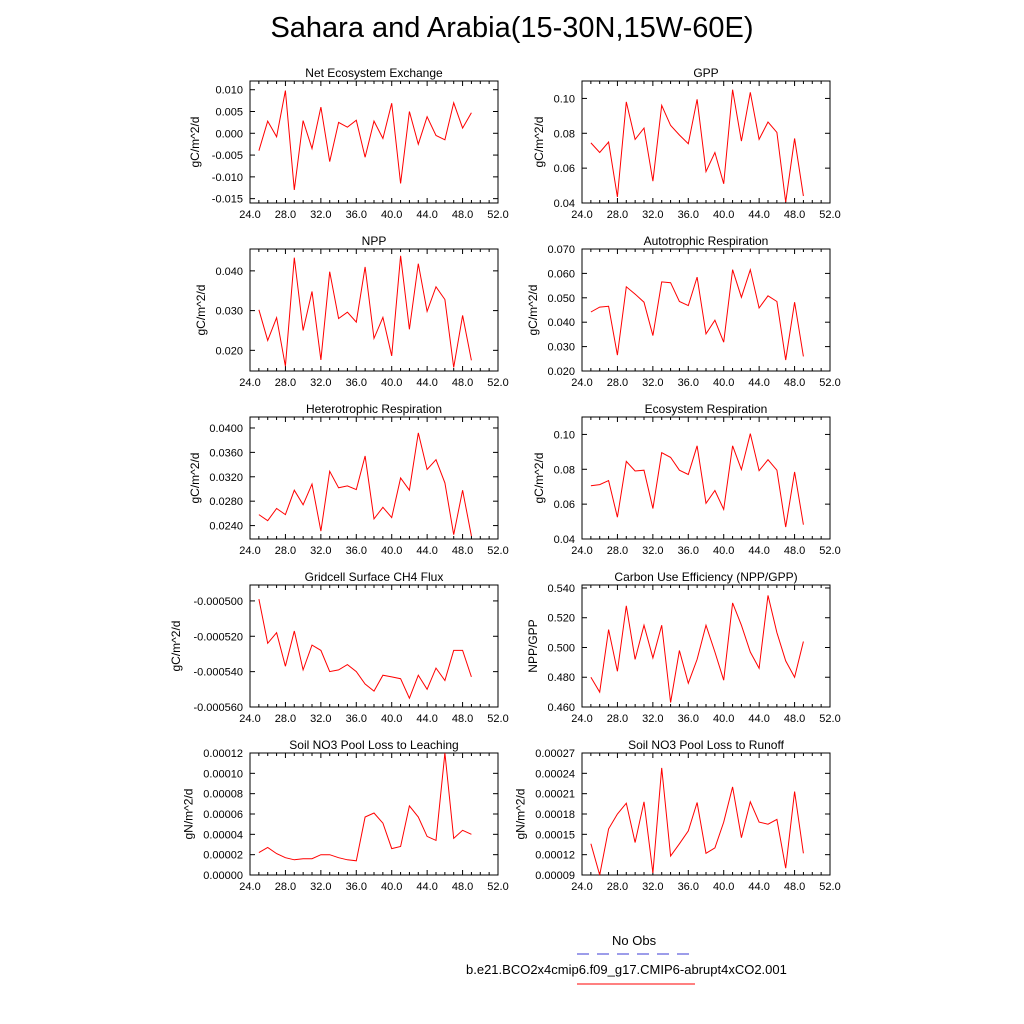  Describe the element at coordinates (555, 815) in the screenshot. I see `y-tick-label: 0.00018` at that location.